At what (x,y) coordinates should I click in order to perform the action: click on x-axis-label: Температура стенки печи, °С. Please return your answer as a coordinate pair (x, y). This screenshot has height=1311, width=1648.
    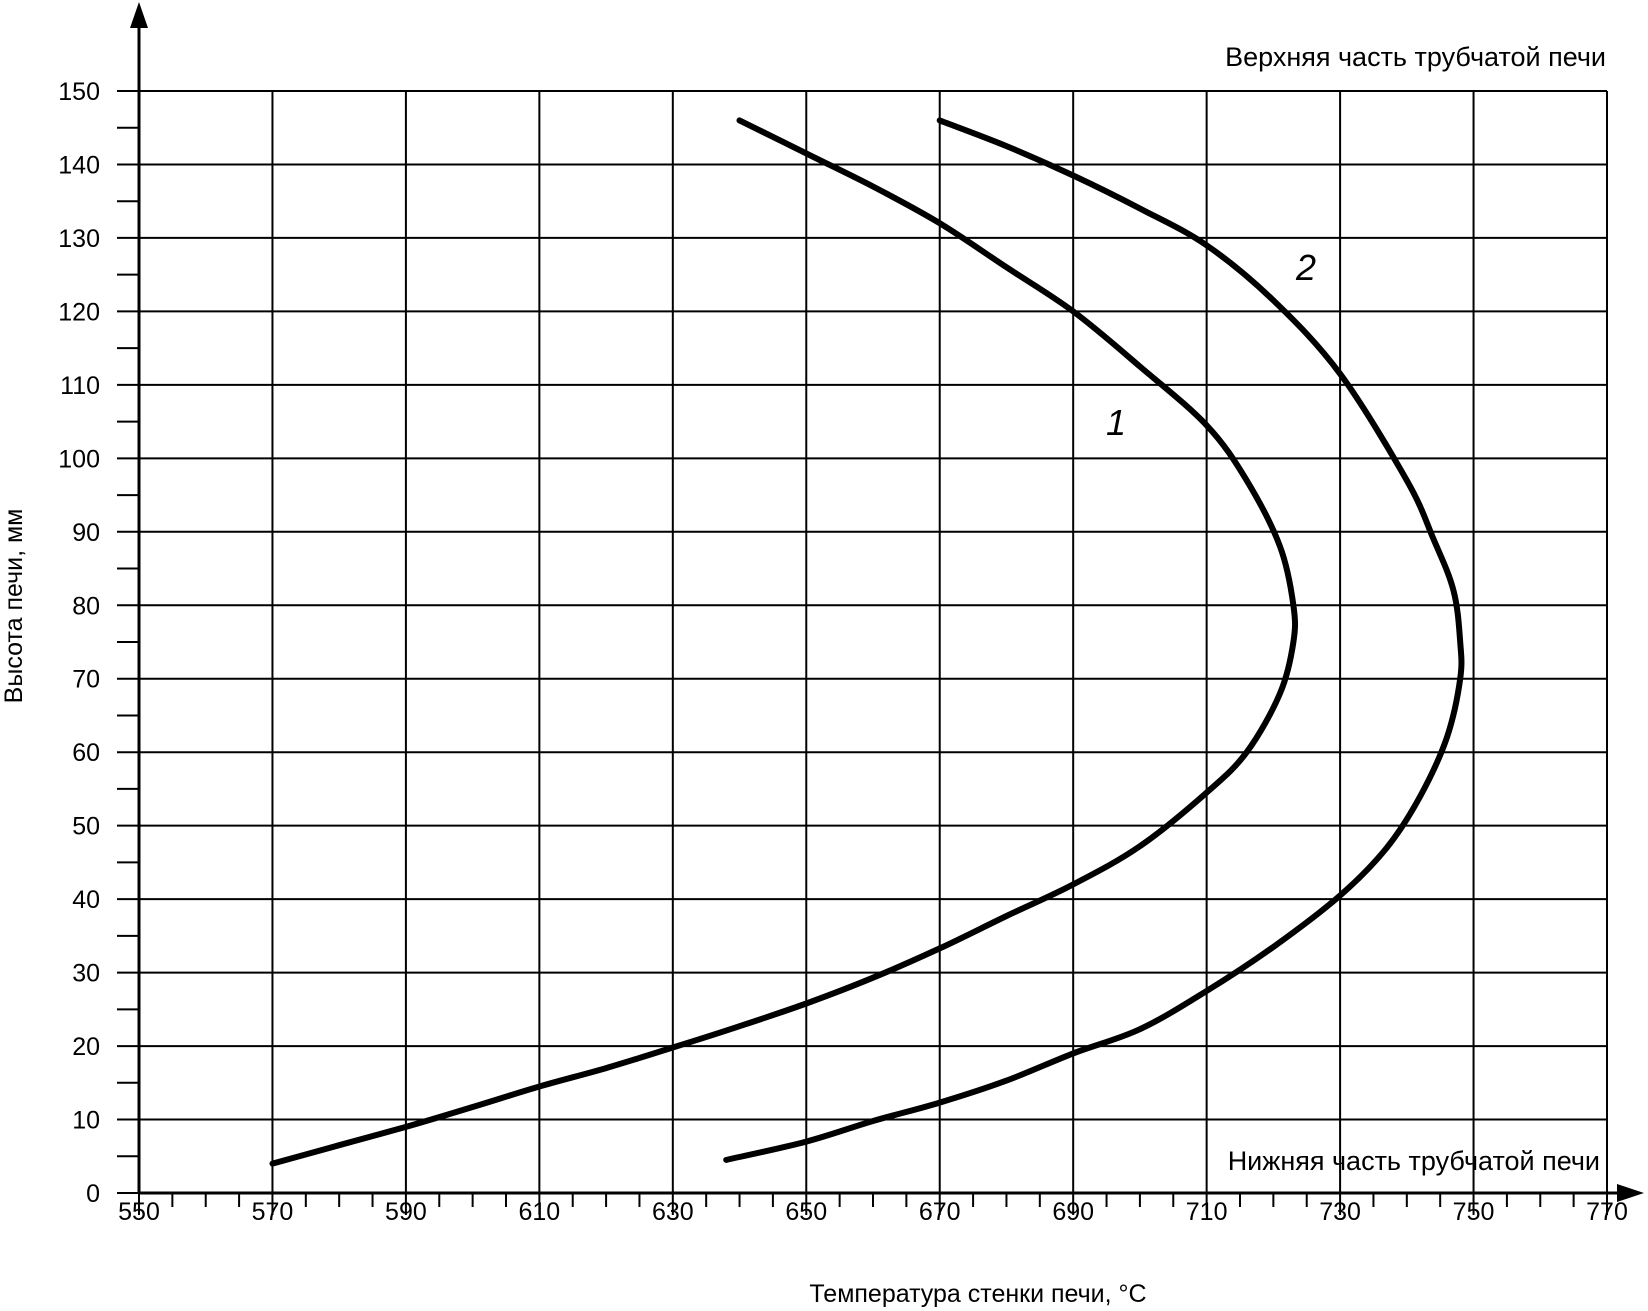
    Looking at the image, I should click on (977, 1294).